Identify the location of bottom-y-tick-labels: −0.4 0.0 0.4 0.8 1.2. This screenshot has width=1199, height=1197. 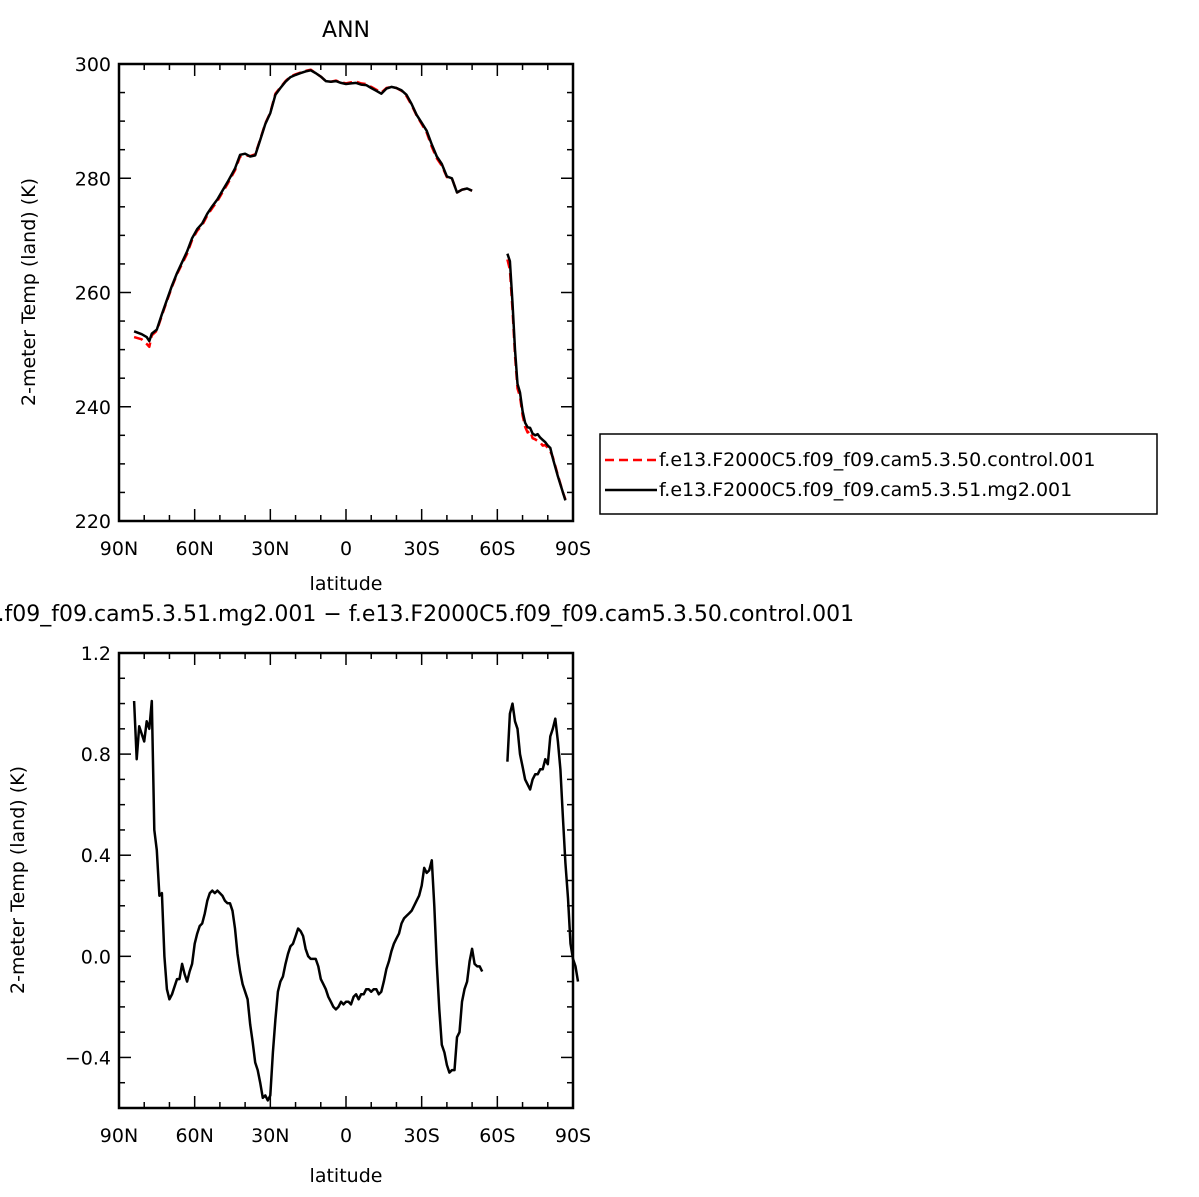
(88, 856).